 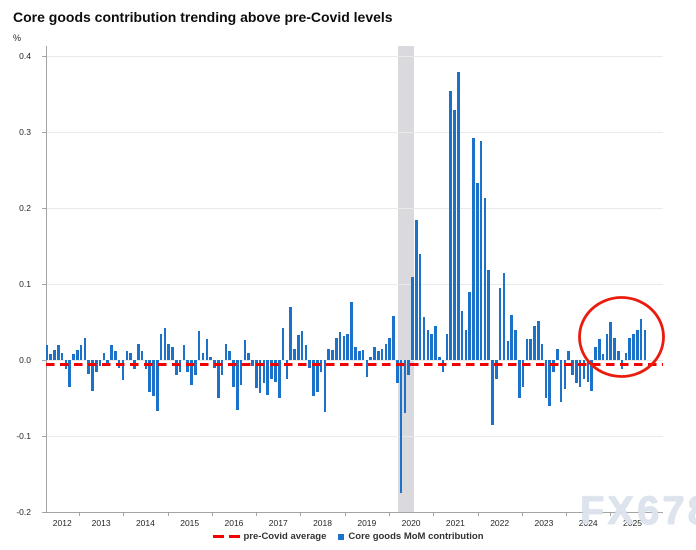 I want to click on dashed-line-icon, so click(x=226, y=536).